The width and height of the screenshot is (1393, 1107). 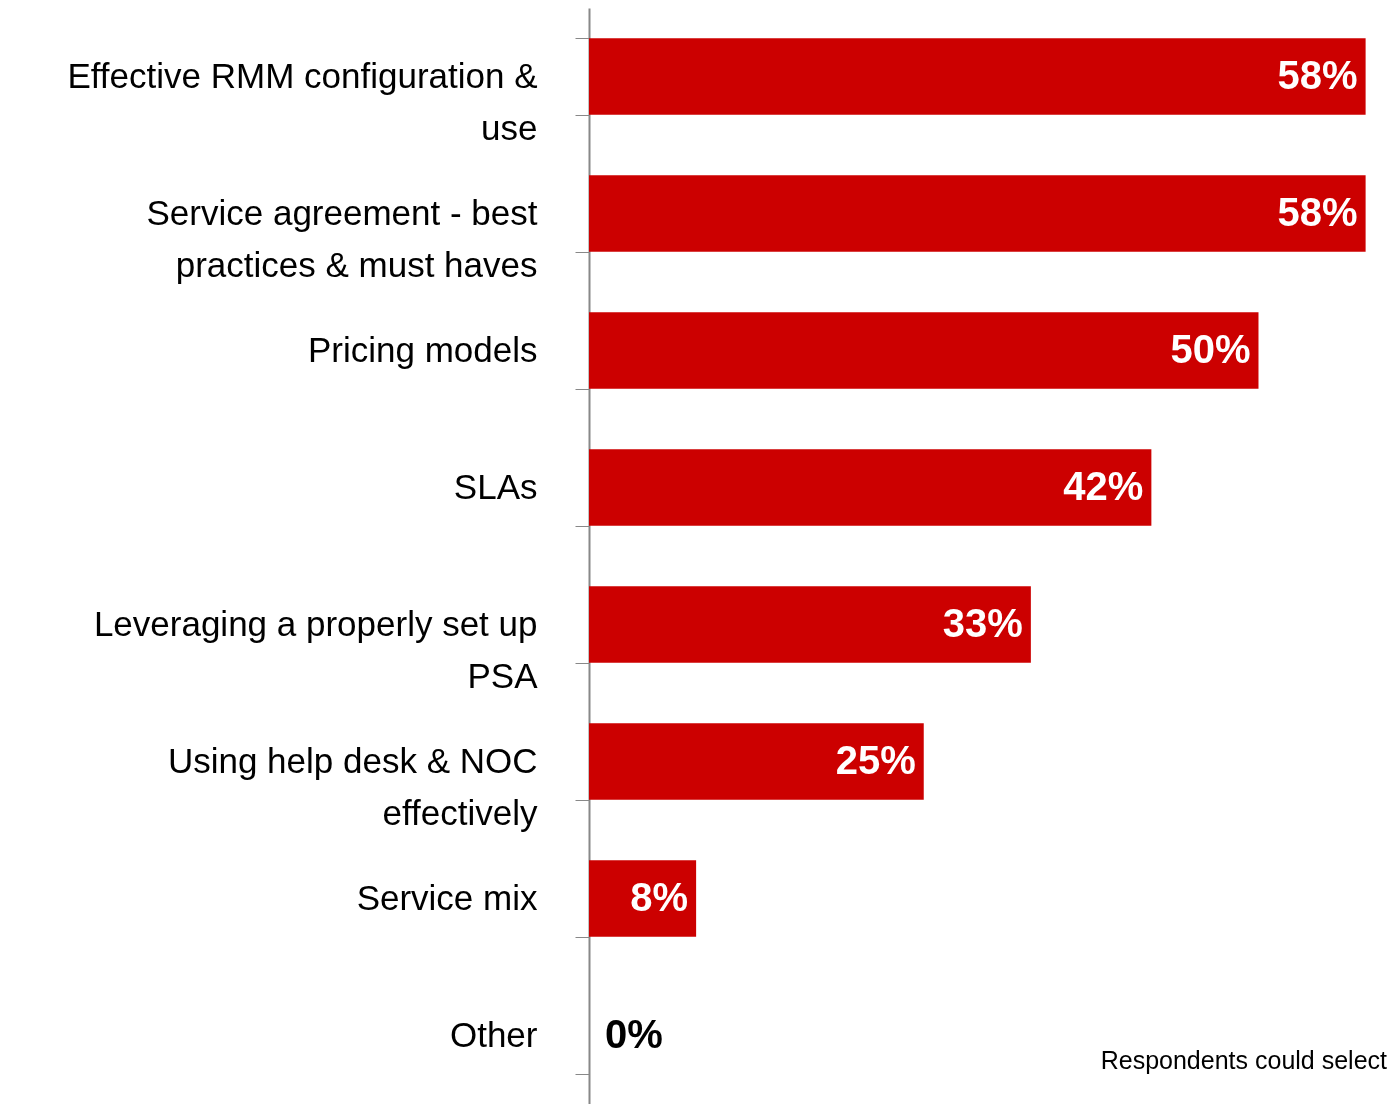 What do you see at coordinates (659, 896) in the screenshot?
I see `data-label: 8%` at bounding box center [659, 896].